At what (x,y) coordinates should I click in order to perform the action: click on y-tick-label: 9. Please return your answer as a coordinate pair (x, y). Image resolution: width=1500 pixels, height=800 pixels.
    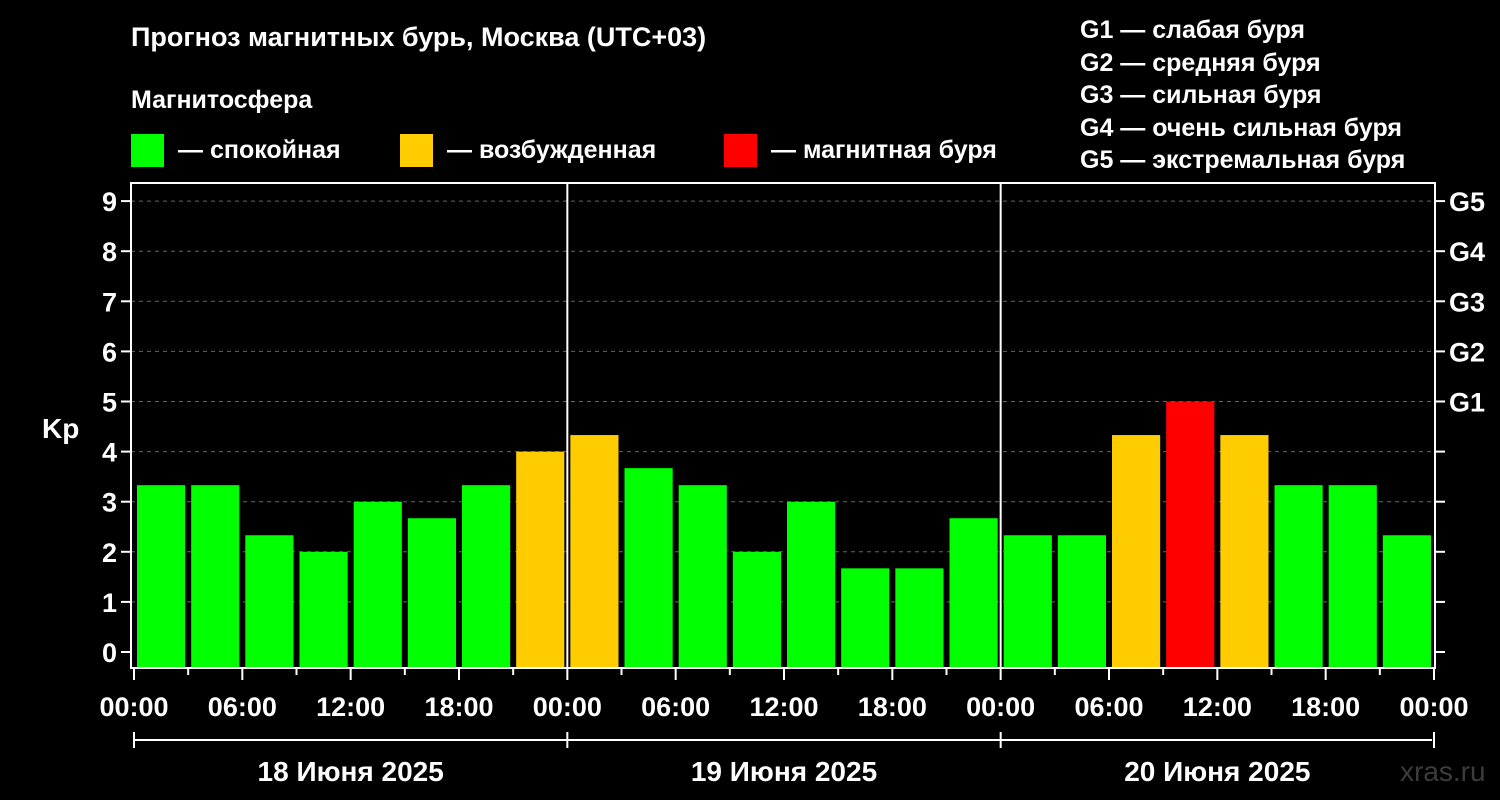
    Looking at the image, I should click on (109, 202).